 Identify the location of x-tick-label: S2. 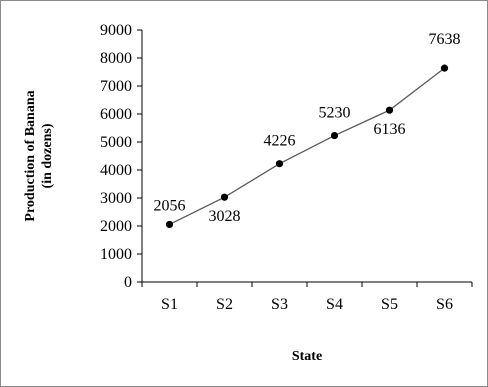
(224, 304).